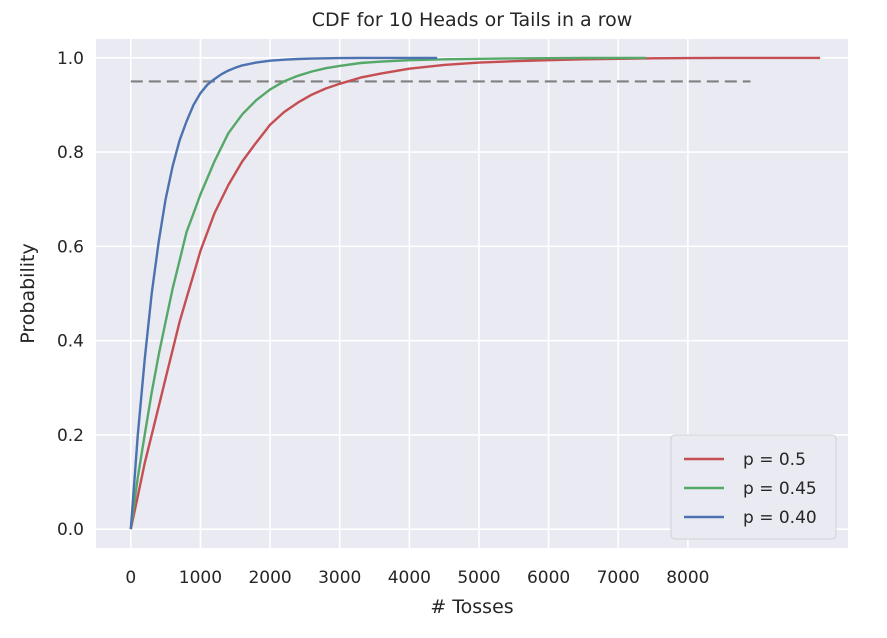 This screenshot has height=638, width=887. What do you see at coordinates (28, 293) in the screenshot?
I see `y-axis-title: Probability` at bounding box center [28, 293].